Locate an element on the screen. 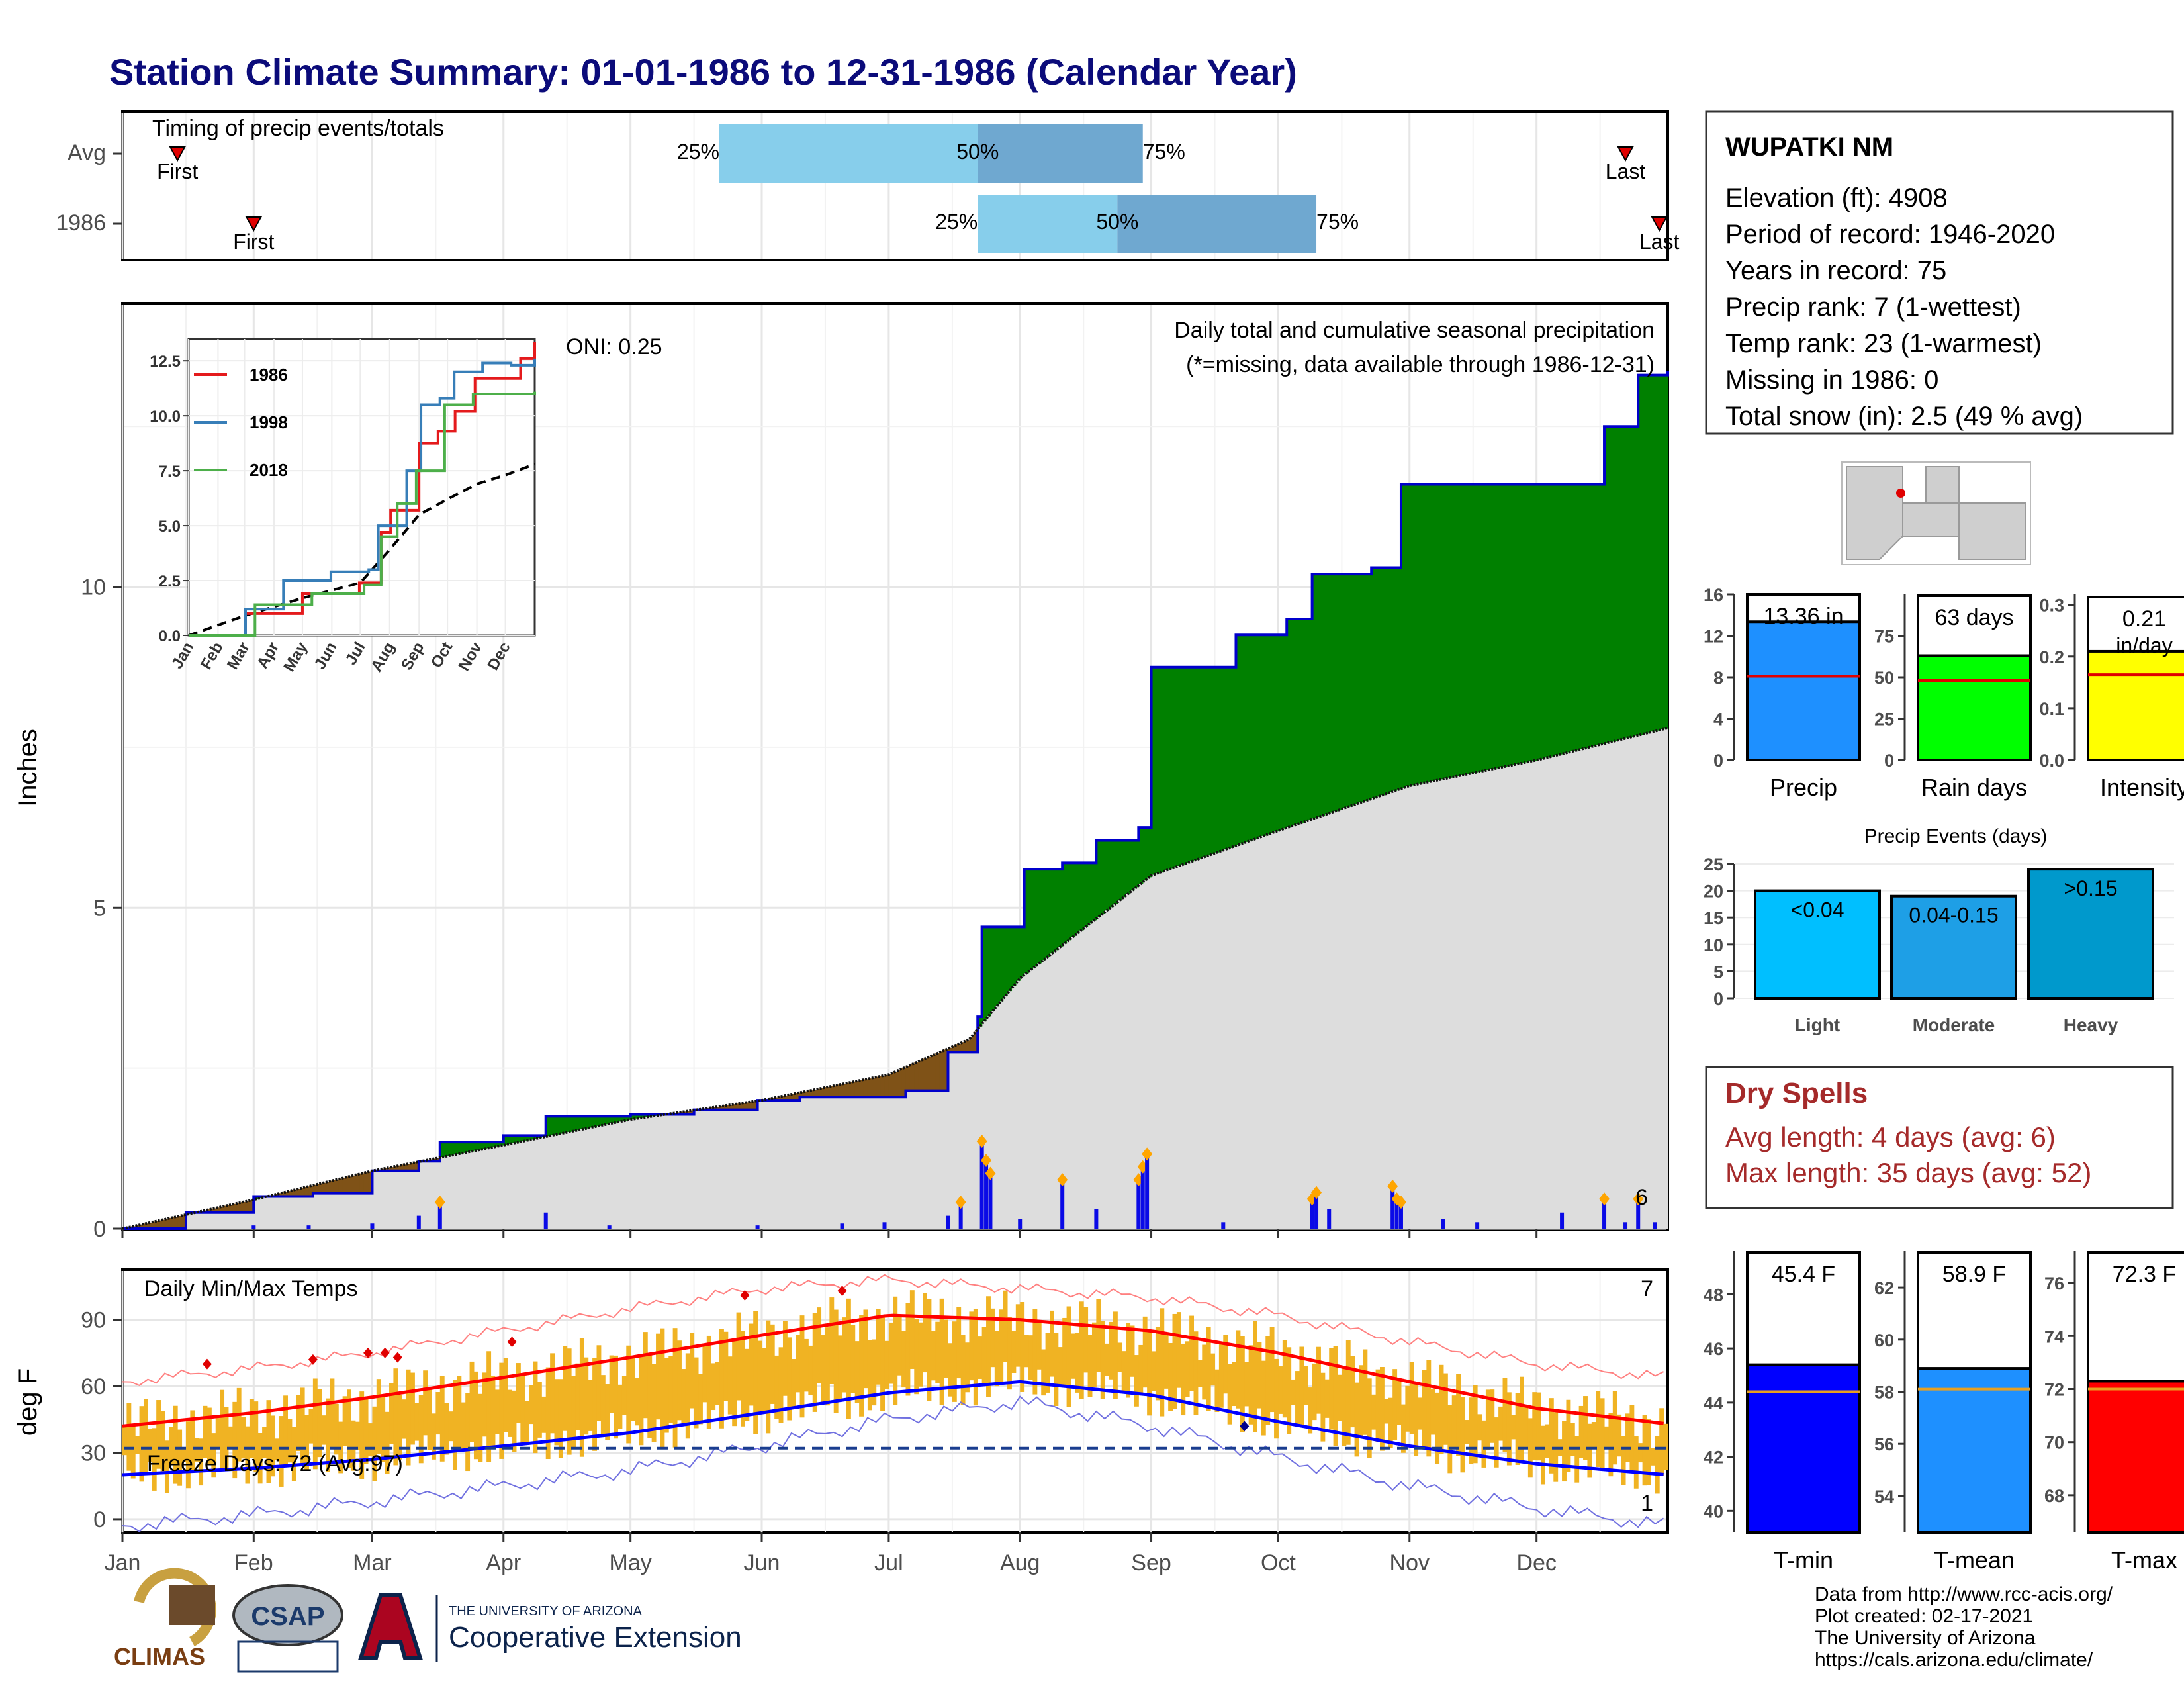  csap-logo-text: CSAP is located at coordinates (287, 1616).